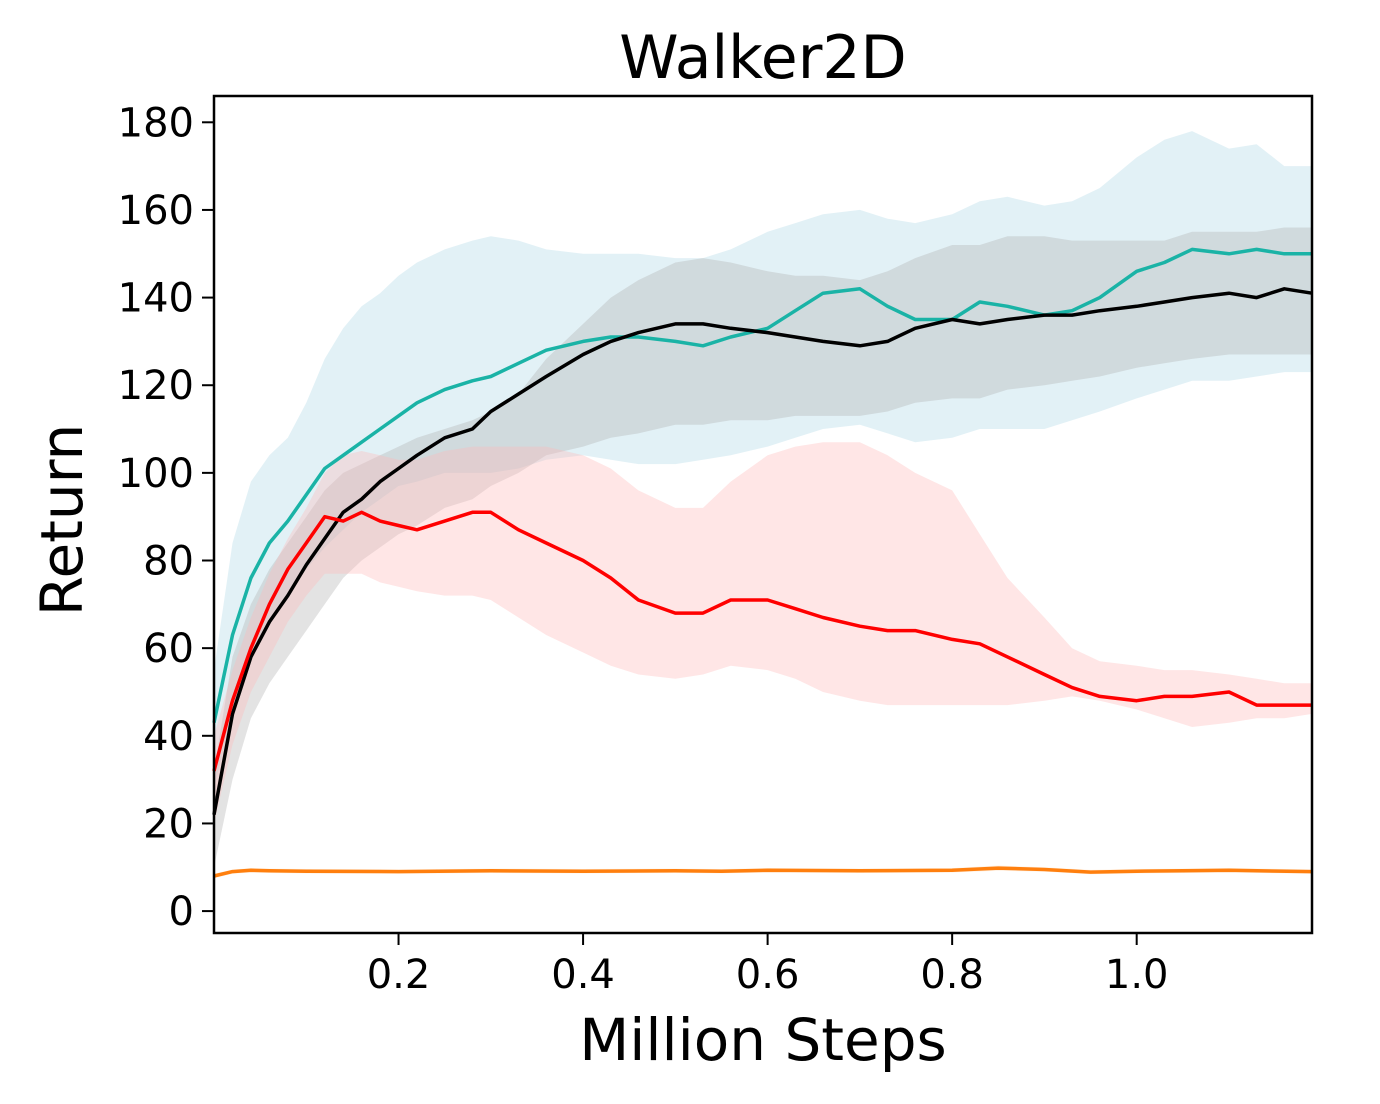 This screenshot has height=1104, width=1380. What do you see at coordinates (168, 737) in the screenshot?
I see `y-tick-label: 40` at bounding box center [168, 737].